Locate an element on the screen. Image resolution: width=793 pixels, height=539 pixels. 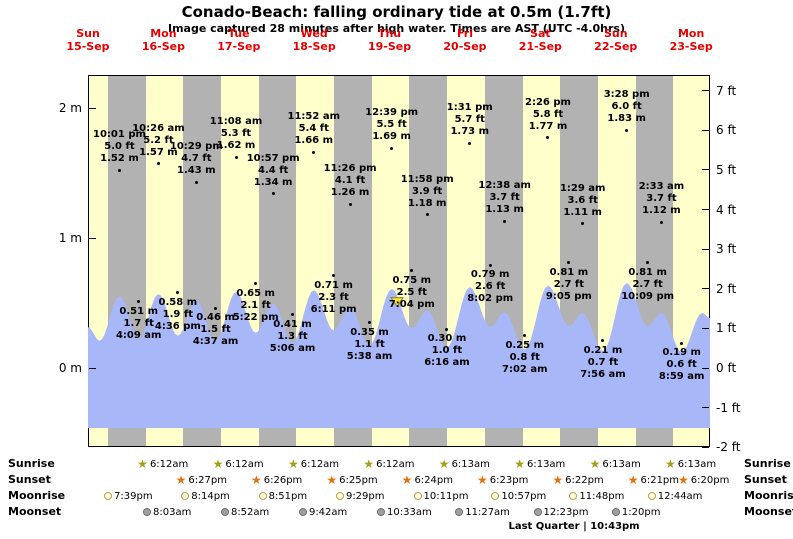
tide-extreme-time: 7:02 am is located at coordinates (524, 369).